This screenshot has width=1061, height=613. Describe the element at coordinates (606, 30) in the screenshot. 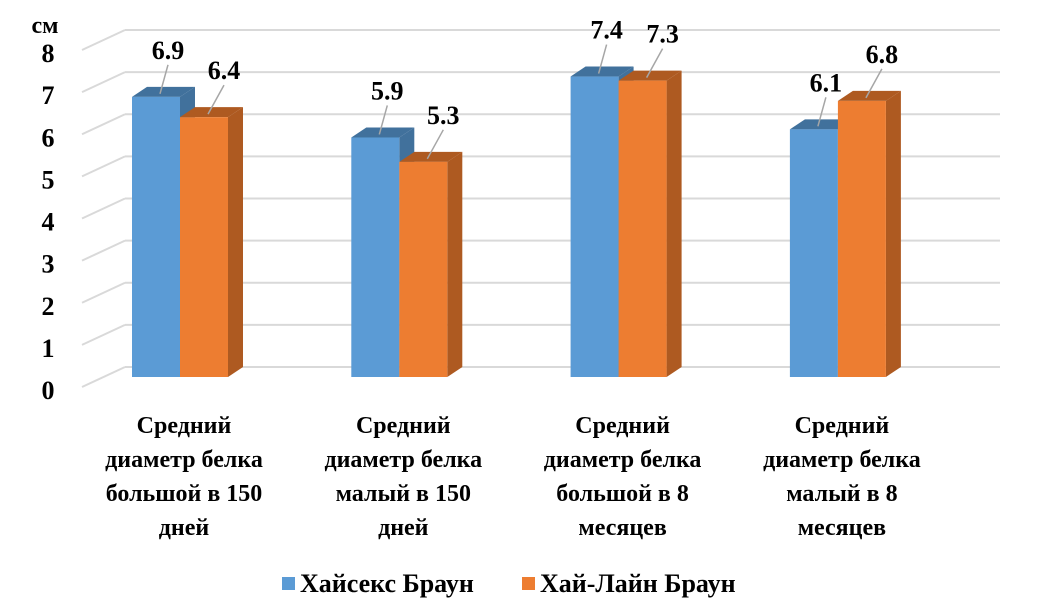

I see `data-label: 7.4` at that location.